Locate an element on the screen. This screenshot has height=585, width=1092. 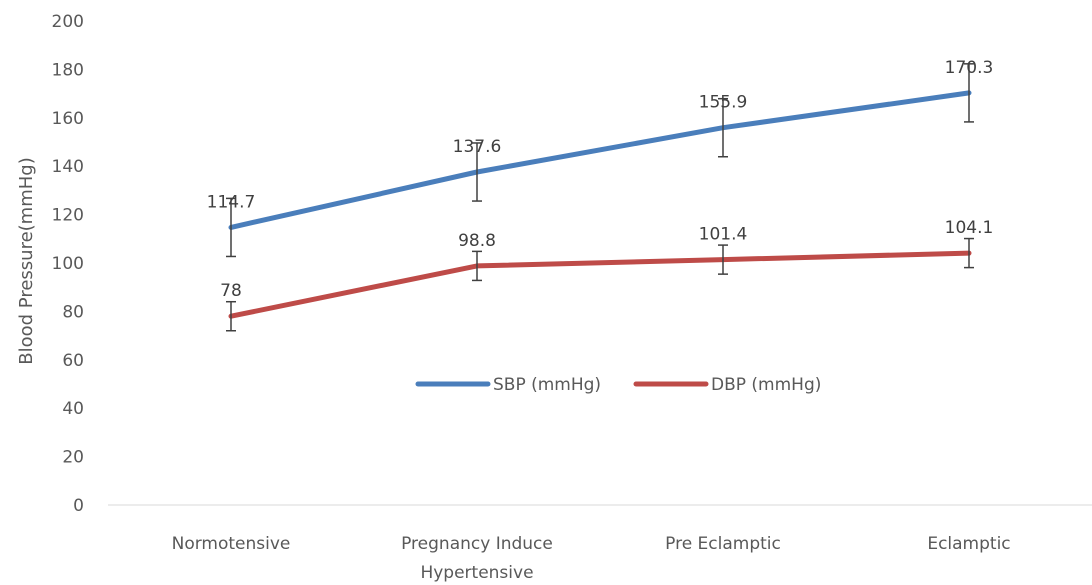
y-tick-label: 120 is located at coordinates (68, 216).